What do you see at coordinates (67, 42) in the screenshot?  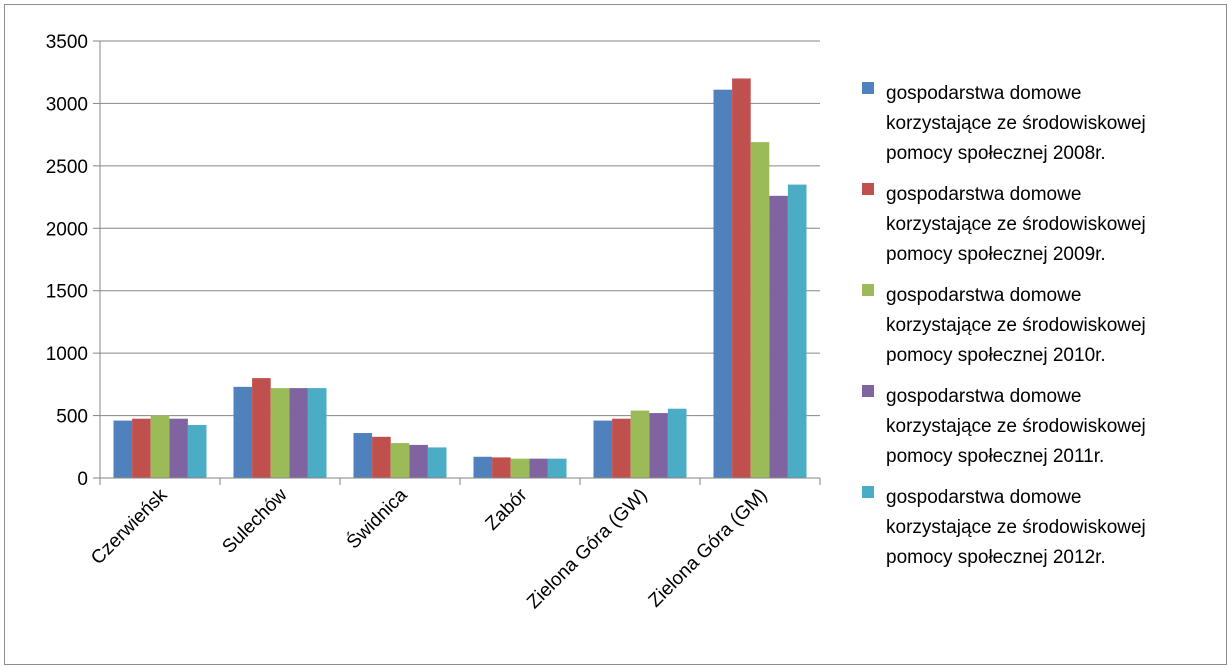 I see `y-tick-label: 3500` at bounding box center [67, 42].